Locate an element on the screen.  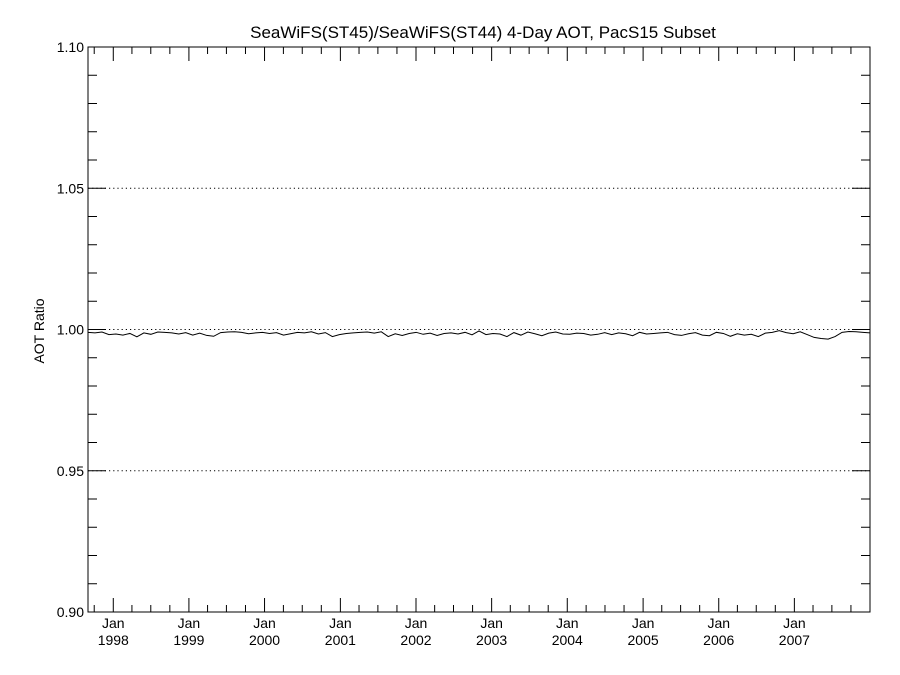
y-tick-labels: 0.90 0.95 1.00 1.05 1.10 is located at coordinates (70, 329).